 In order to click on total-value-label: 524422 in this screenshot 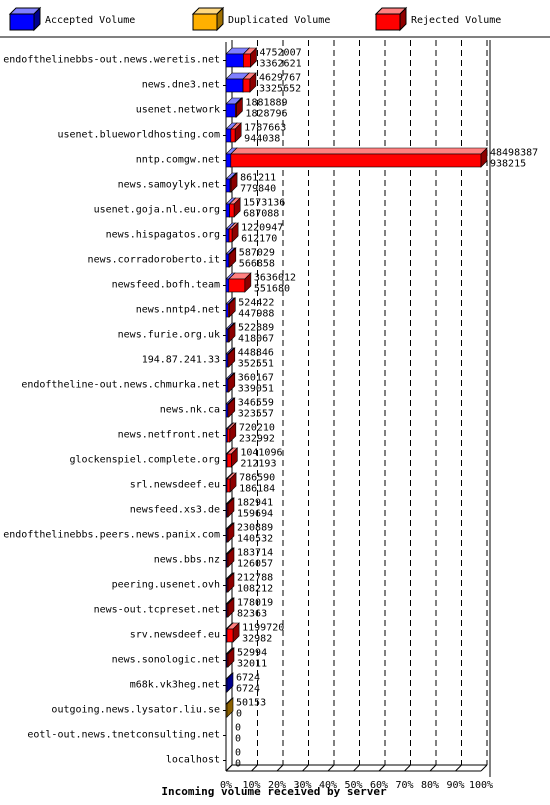, I will do `click(256, 303)`.